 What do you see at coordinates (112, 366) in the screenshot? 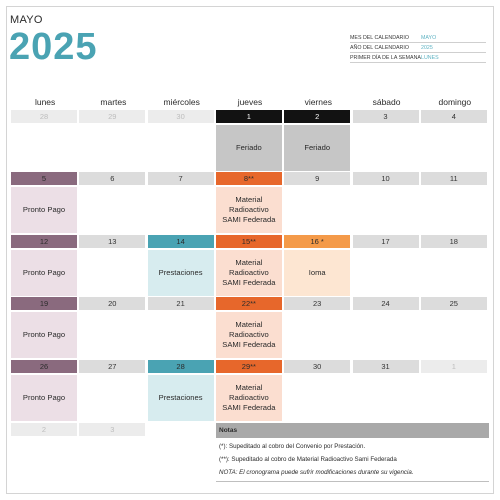
I see `day-number: 27` at bounding box center [112, 366].